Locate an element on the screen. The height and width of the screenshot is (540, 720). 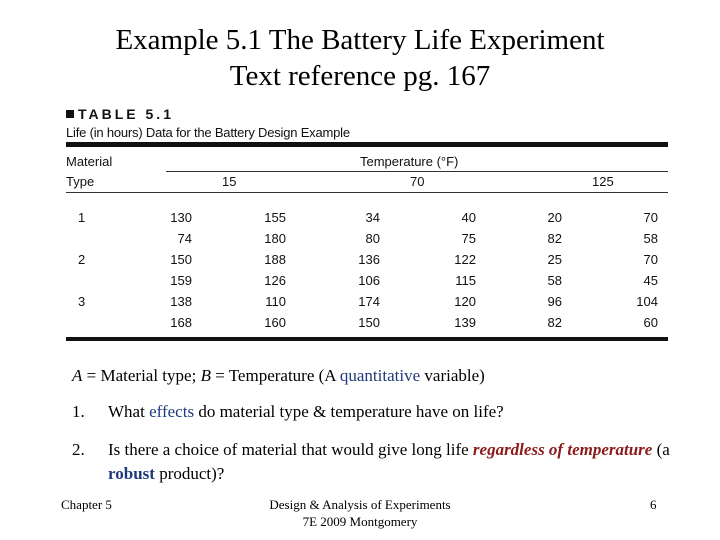
table-cell: 120 is located at coordinates (465, 301).